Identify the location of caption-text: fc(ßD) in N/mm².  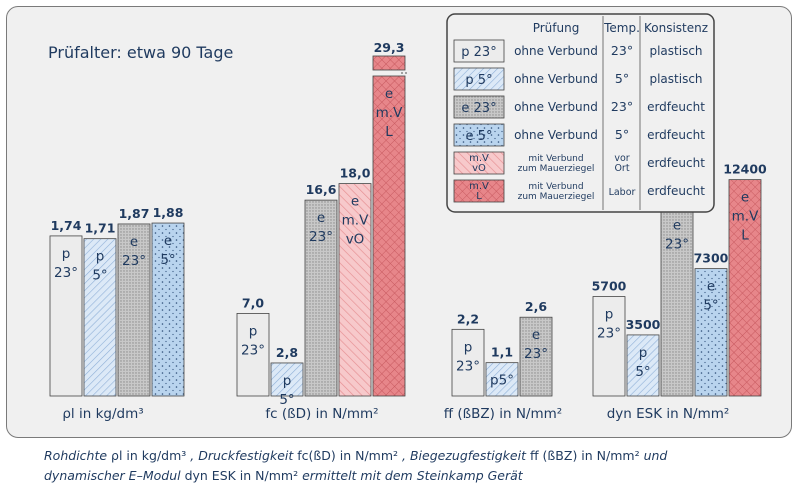
(348, 455).